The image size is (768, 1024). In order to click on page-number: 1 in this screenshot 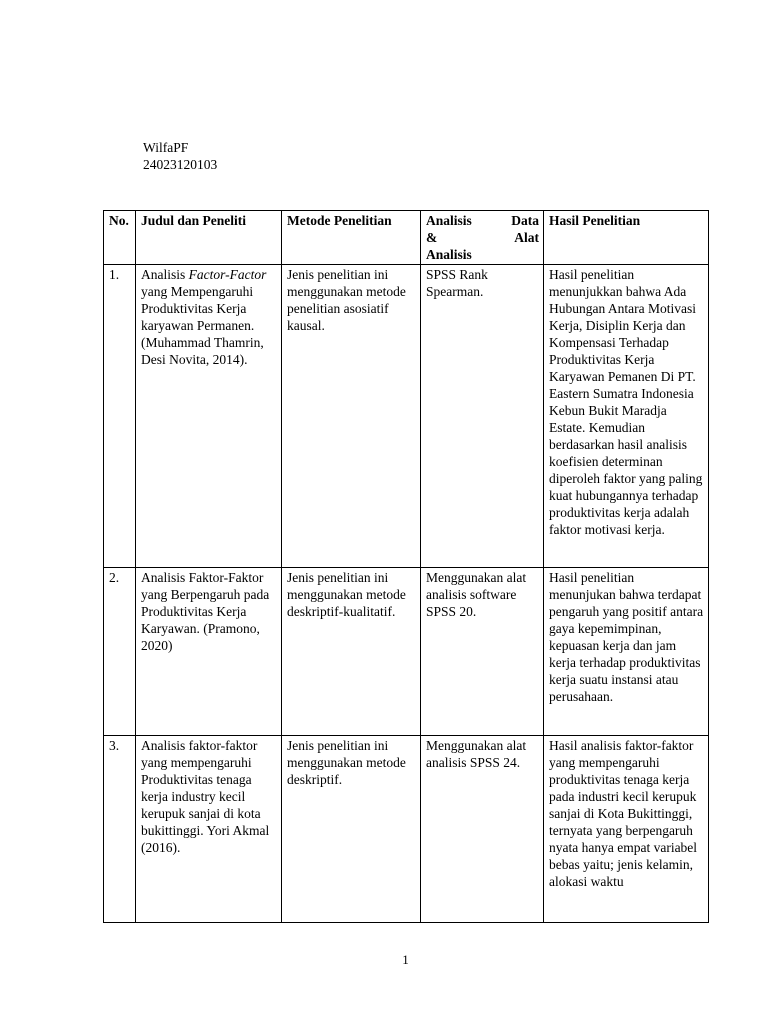, I will do `click(405, 959)`.